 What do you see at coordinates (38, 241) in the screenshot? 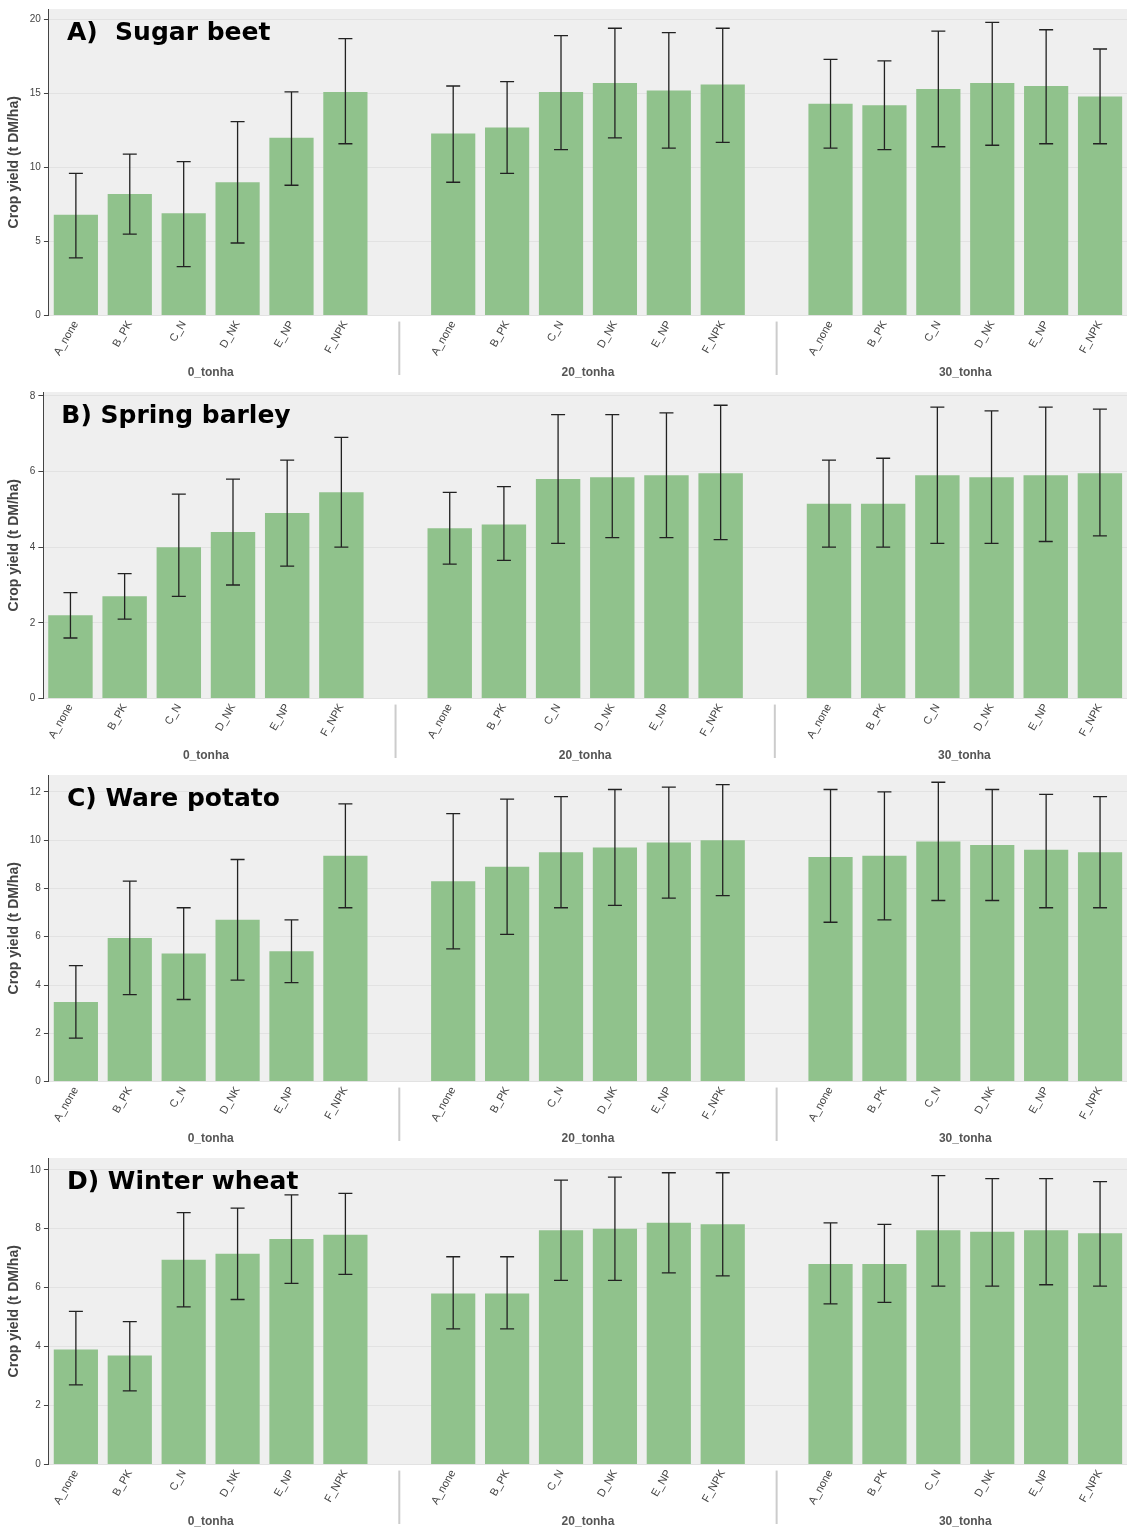
I see `y-tick-label: 5` at bounding box center [38, 241].